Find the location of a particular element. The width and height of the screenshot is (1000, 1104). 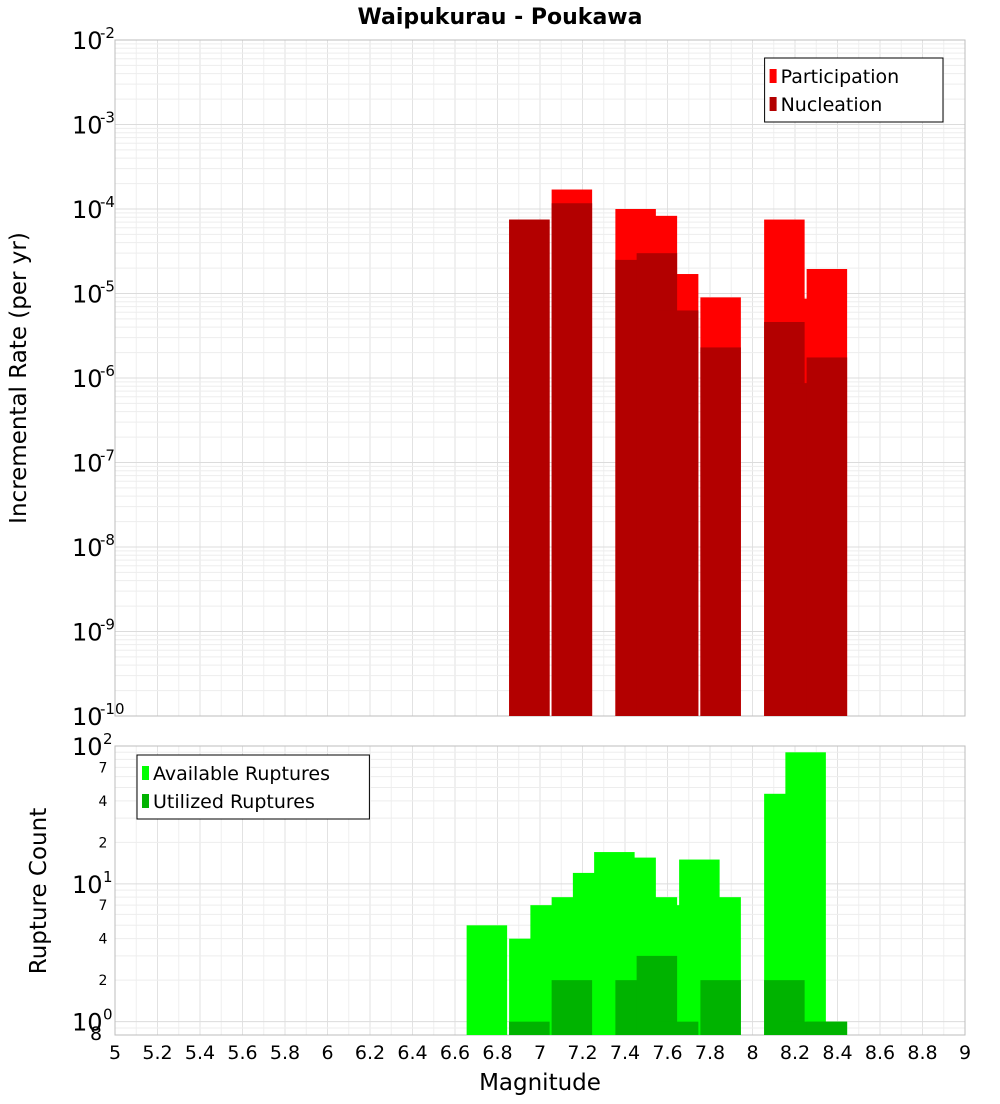

bar-available-ruptures is located at coordinates (487, 980).